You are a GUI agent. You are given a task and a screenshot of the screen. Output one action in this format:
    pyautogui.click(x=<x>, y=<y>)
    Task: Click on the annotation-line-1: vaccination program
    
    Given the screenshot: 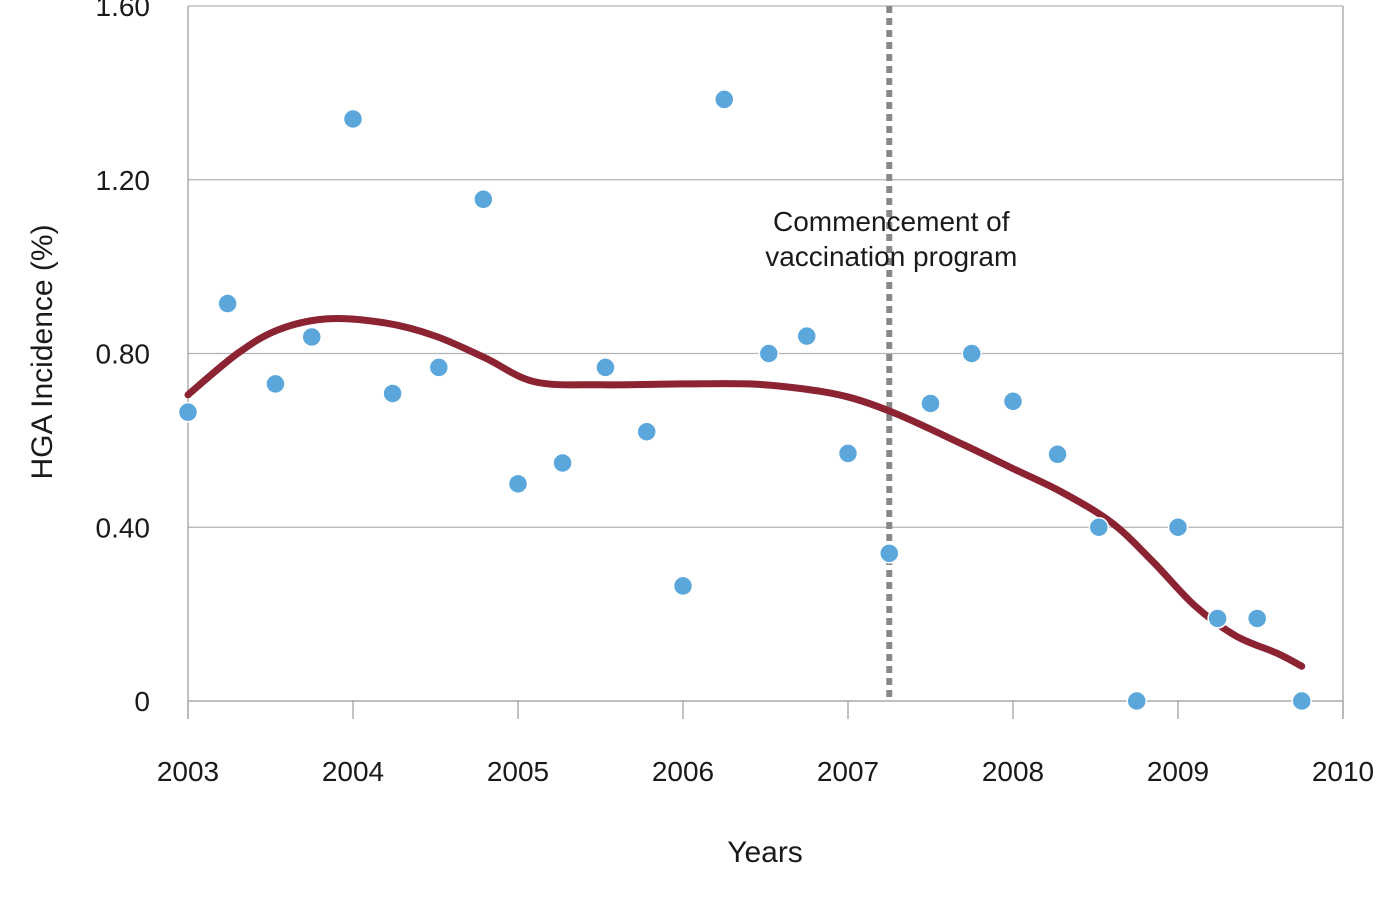 What is the action you would take?
    pyautogui.click(x=891, y=256)
    